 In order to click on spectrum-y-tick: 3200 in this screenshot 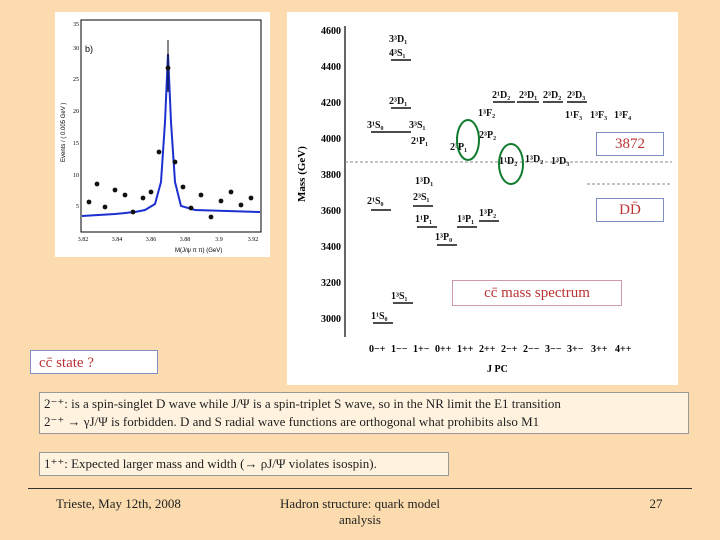, I will do `click(331, 283)`.